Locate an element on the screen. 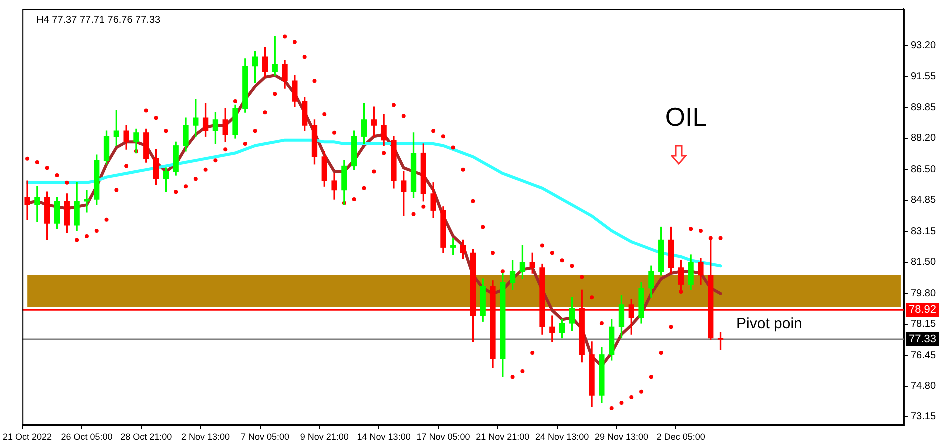 This screenshot has width=943, height=448. x-tick-label: 2 Nov 13:00 is located at coordinates (206, 437).